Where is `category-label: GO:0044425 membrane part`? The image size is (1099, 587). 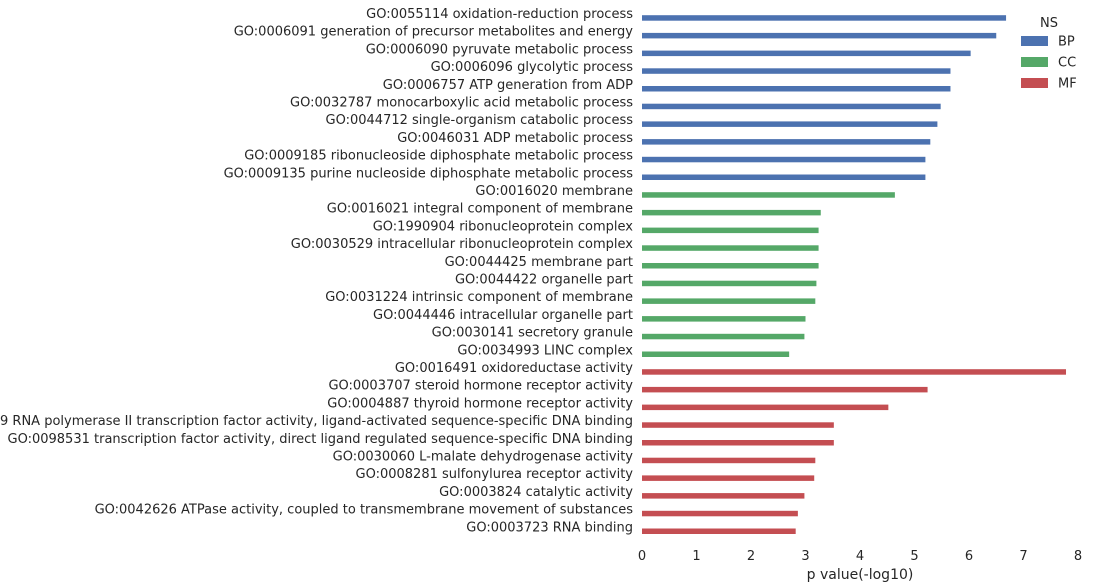 category-label: GO:0044425 membrane part is located at coordinates (539, 262).